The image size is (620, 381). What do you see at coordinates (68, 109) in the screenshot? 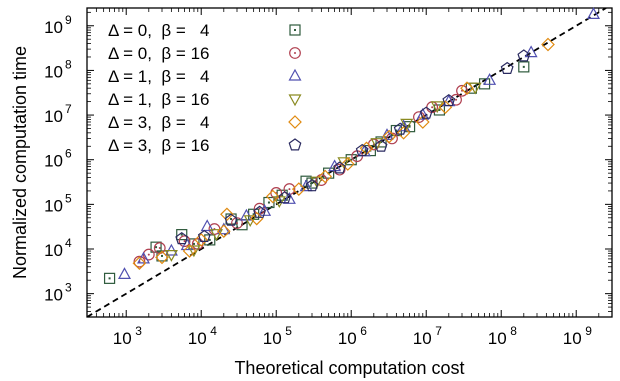
I see `y-tick-exponent: 7` at bounding box center [68, 109].